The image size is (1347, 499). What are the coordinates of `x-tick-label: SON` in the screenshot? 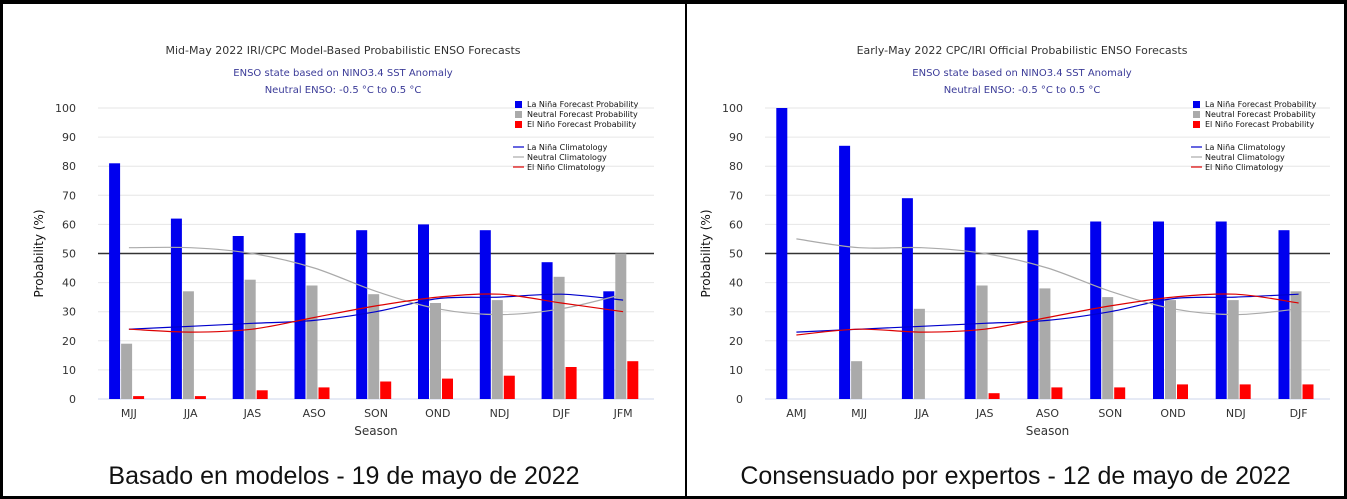 It's located at (1110, 413).